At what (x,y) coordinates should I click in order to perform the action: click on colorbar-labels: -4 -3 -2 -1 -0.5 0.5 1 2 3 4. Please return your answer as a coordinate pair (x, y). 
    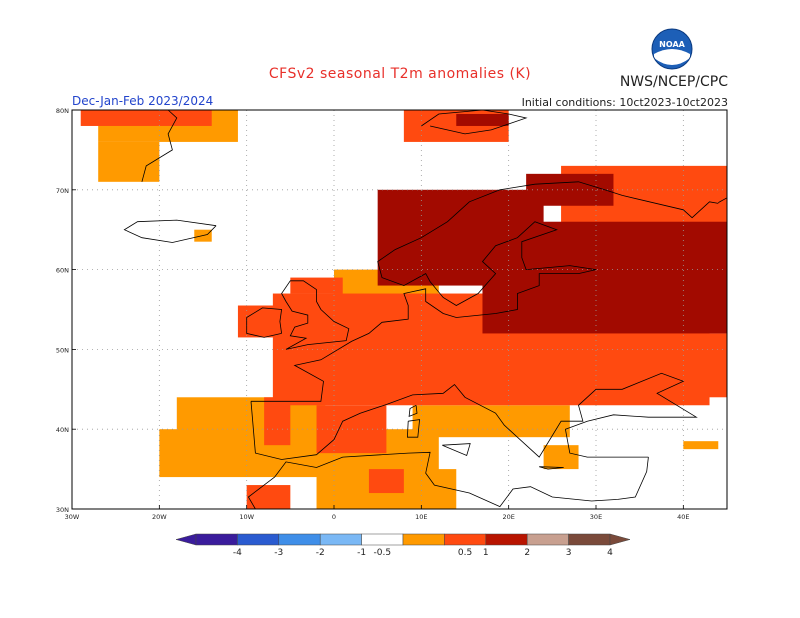
    Looking at the image, I should click on (423, 553).